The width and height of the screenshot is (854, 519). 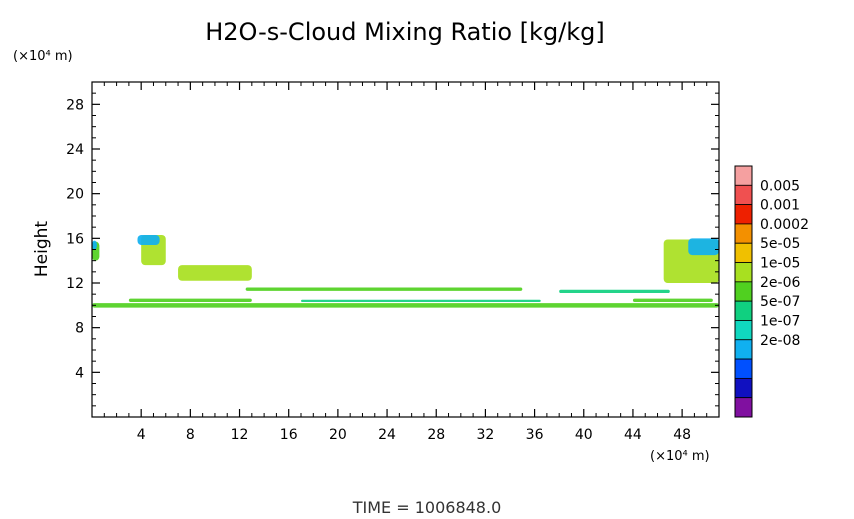 I want to click on x-tick-label: 36, so click(x=535, y=435).